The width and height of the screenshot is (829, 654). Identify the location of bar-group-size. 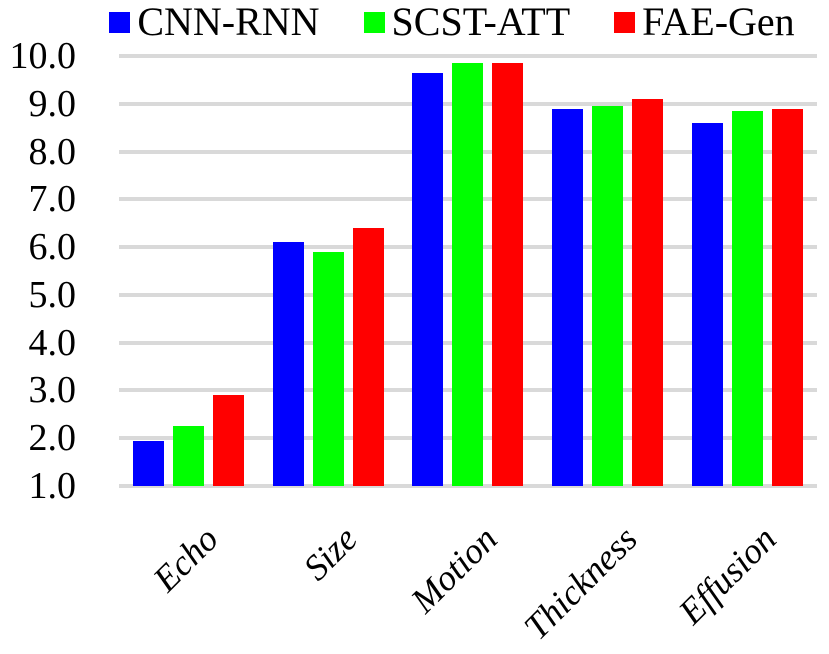
(328, 271).